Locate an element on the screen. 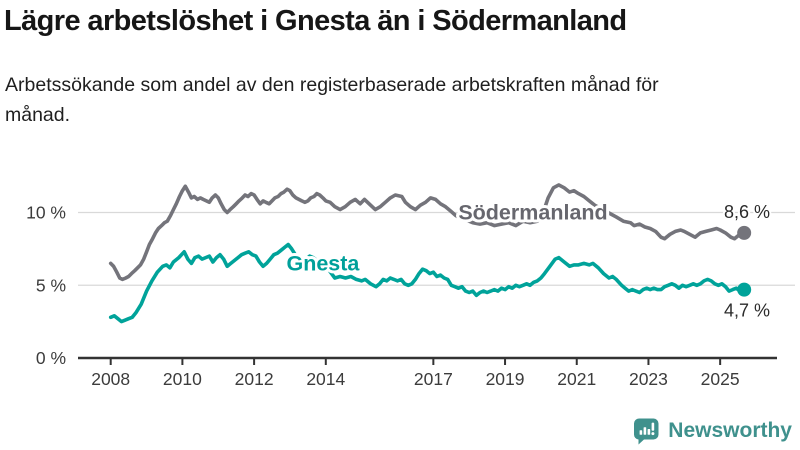  x-axis-tick-label: 2012 is located at coordinates (254, 379).